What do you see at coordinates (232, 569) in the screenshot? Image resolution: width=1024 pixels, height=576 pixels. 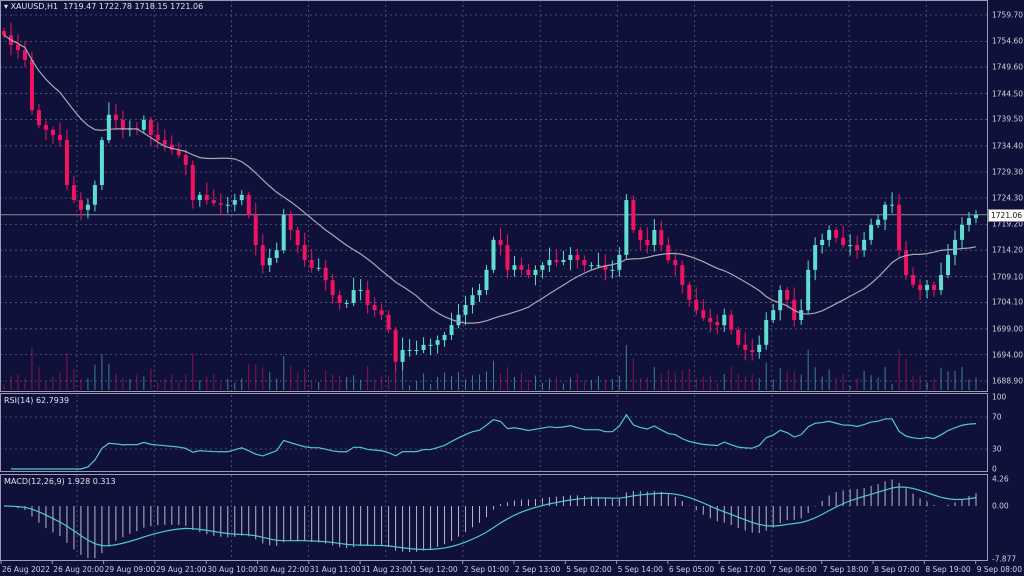 I see `time-tick: 30 Aug 10:00` at bounding box center [232, 569].